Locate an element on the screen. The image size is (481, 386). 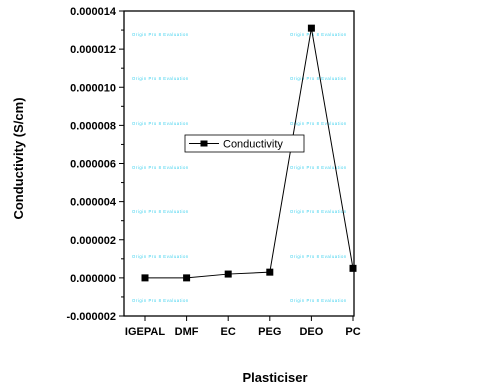
y-tick-label: 0.000000 is located at coordinates (93, 279).